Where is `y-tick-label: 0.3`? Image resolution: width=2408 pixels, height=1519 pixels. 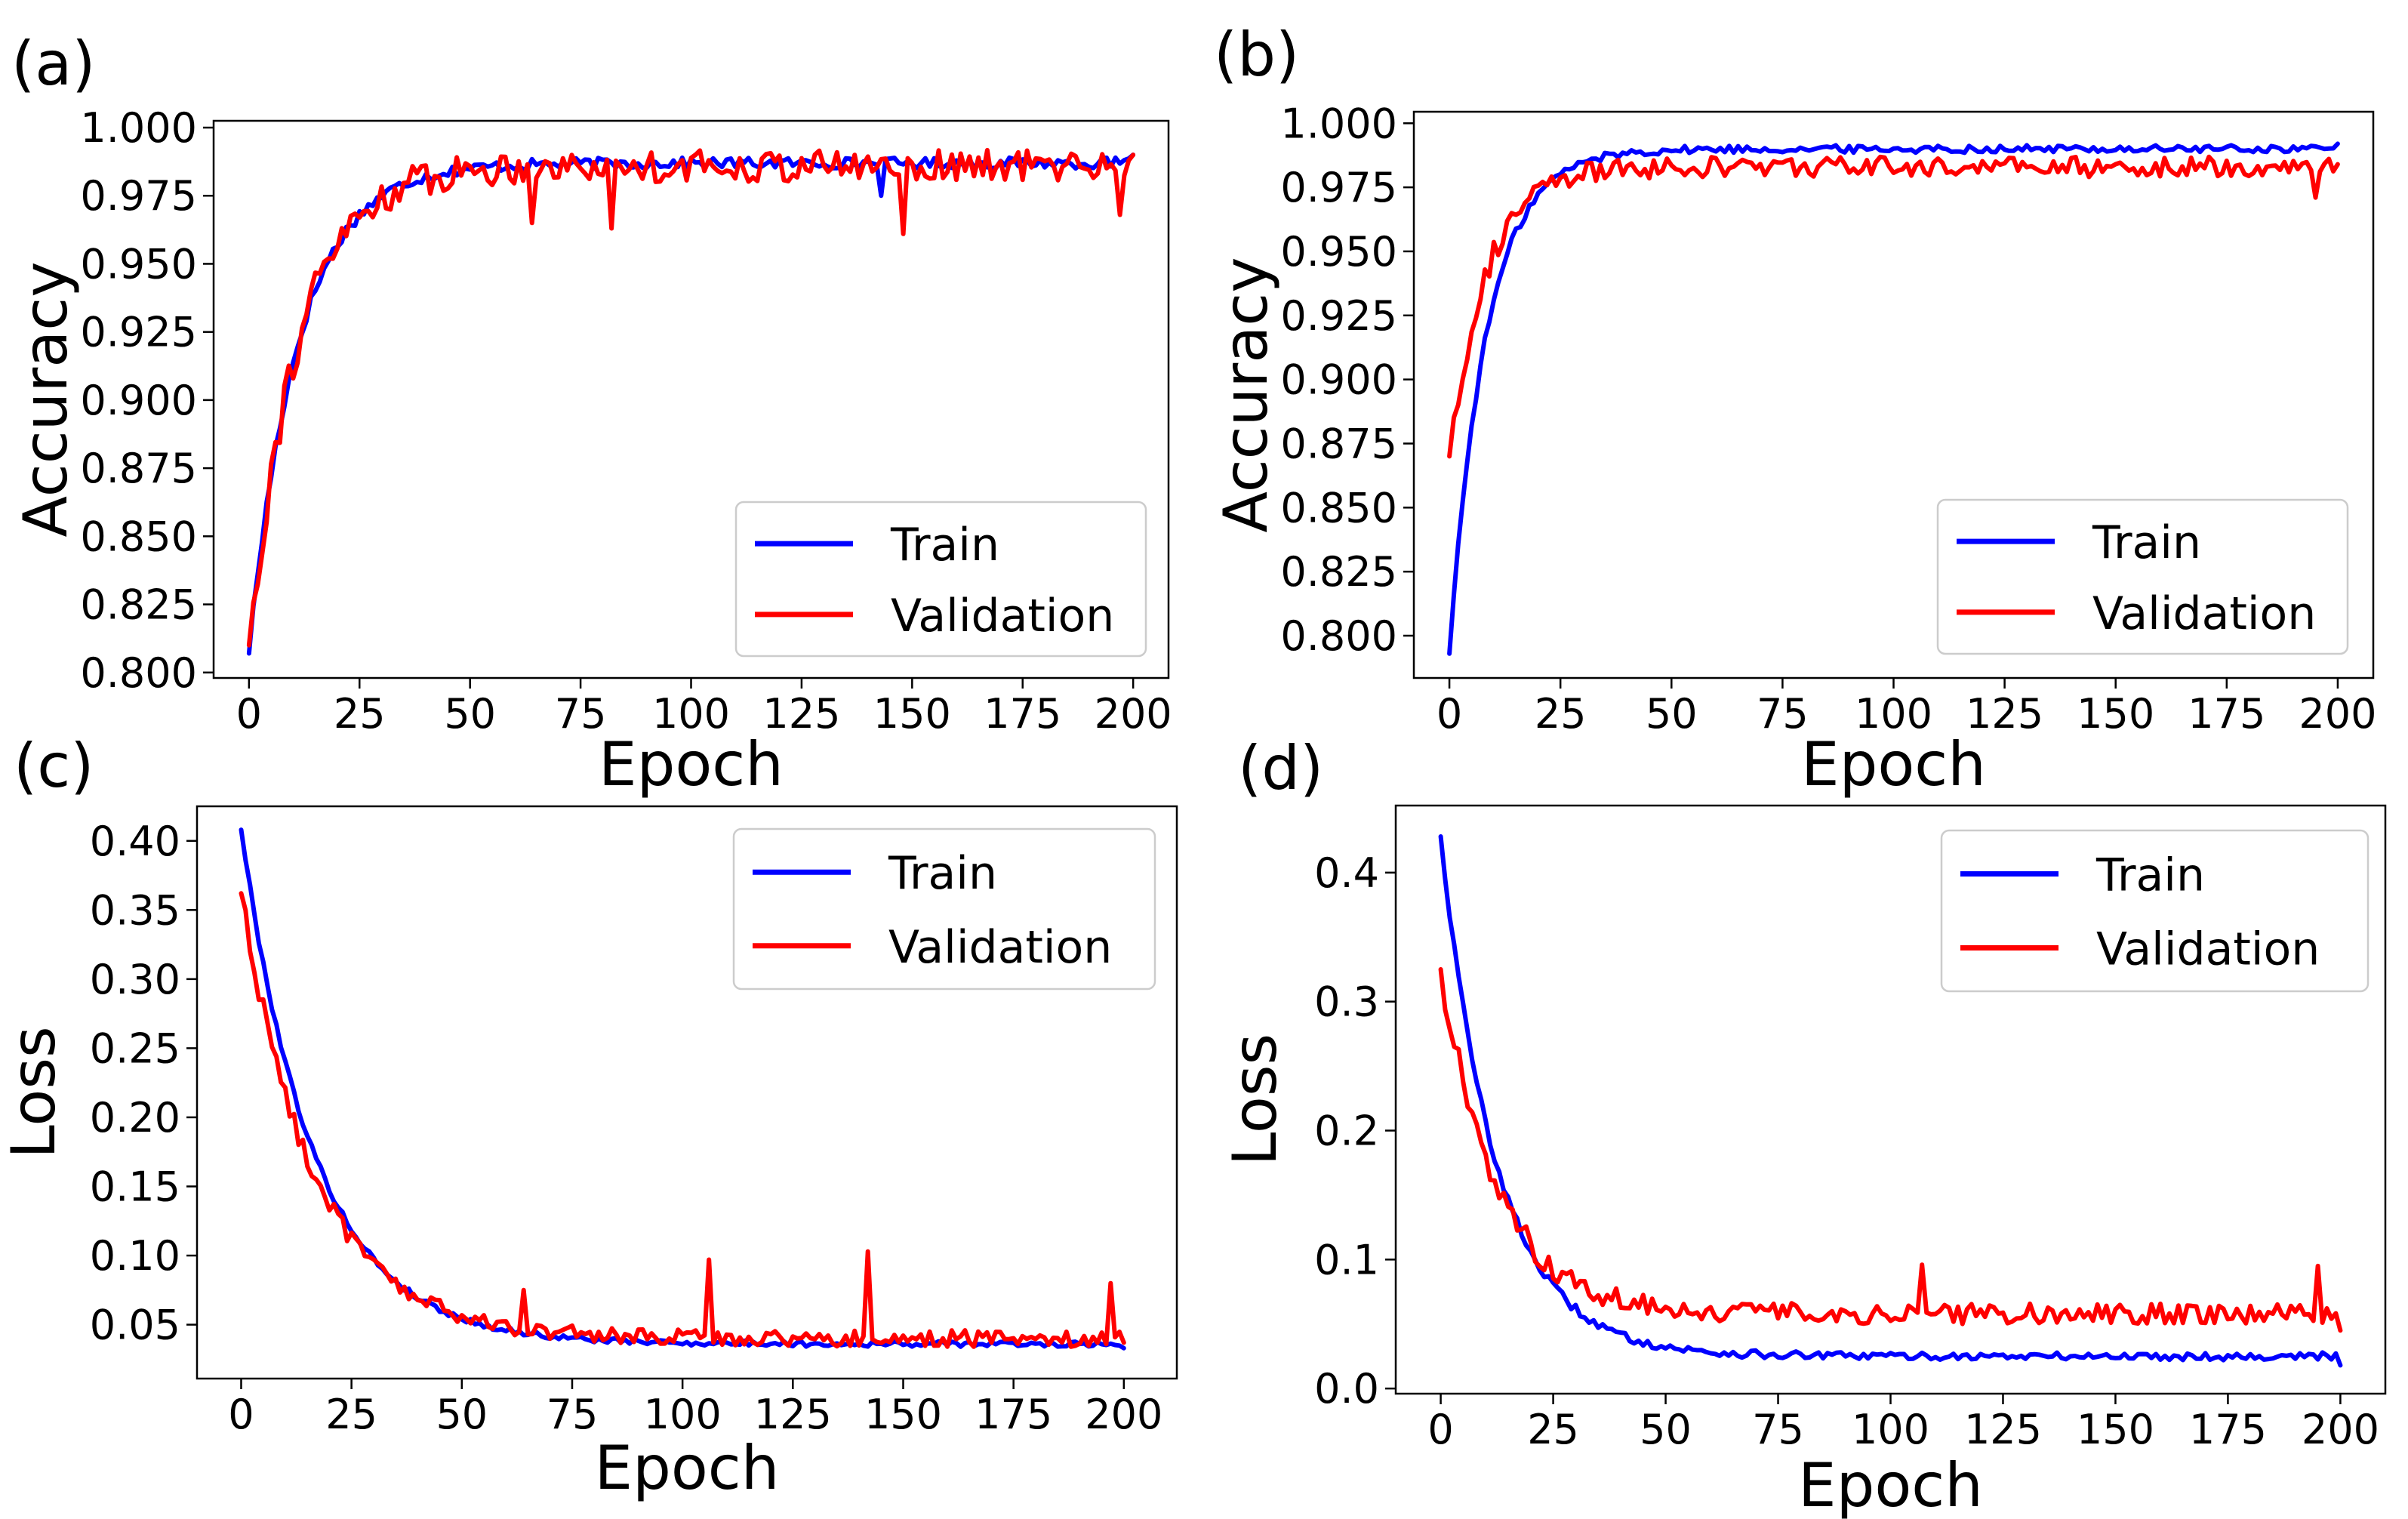 y-tick-label: 0.3 is located at coordinates (1346, 1002).